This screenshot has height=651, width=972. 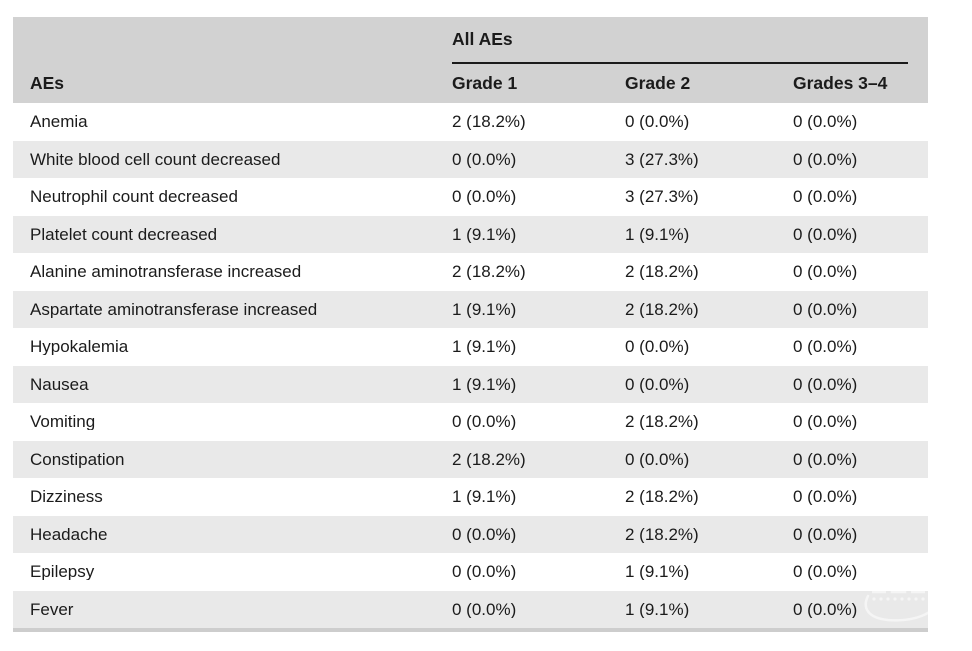 What do you see at coordinates (63, 422) in the screenshot?
I see `ae-name-cell: Vomiting` at bounding box center [63, 422].